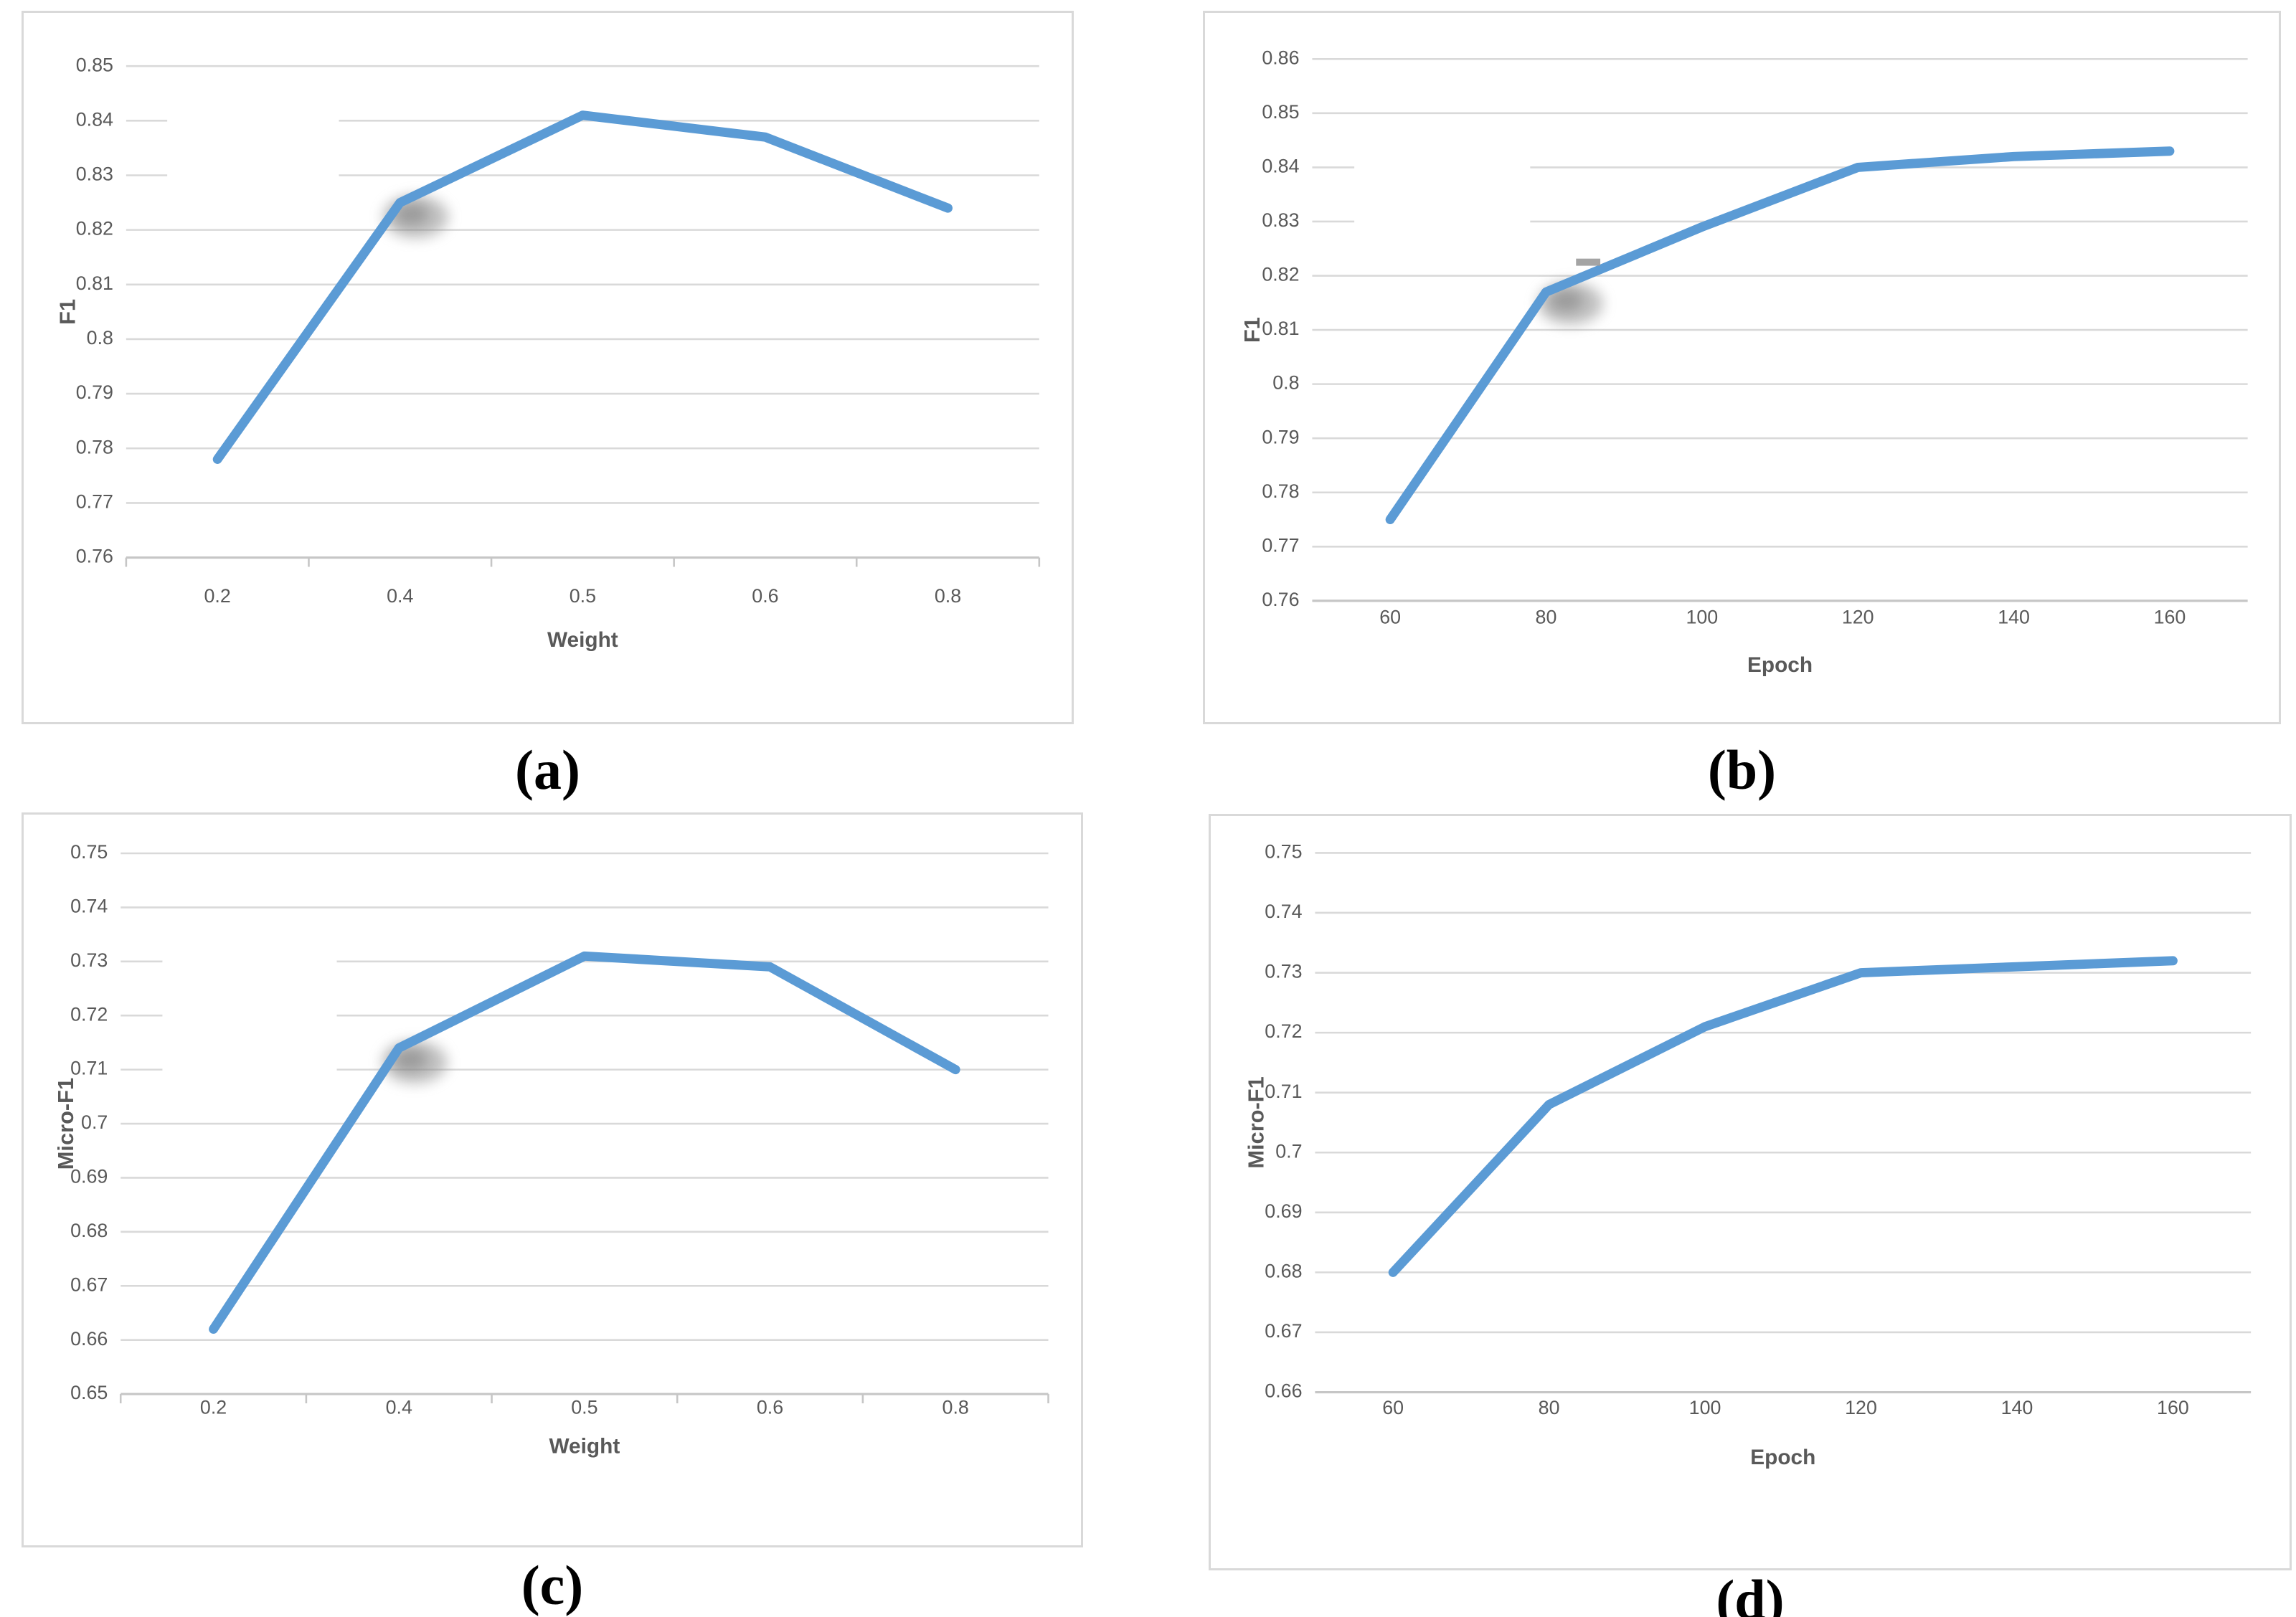 The height and width of the screenshot is (1617, 2296). Describe the element at coordinates (1742, 770) in the screenshot. I see `caption-b: (b)` at that location.